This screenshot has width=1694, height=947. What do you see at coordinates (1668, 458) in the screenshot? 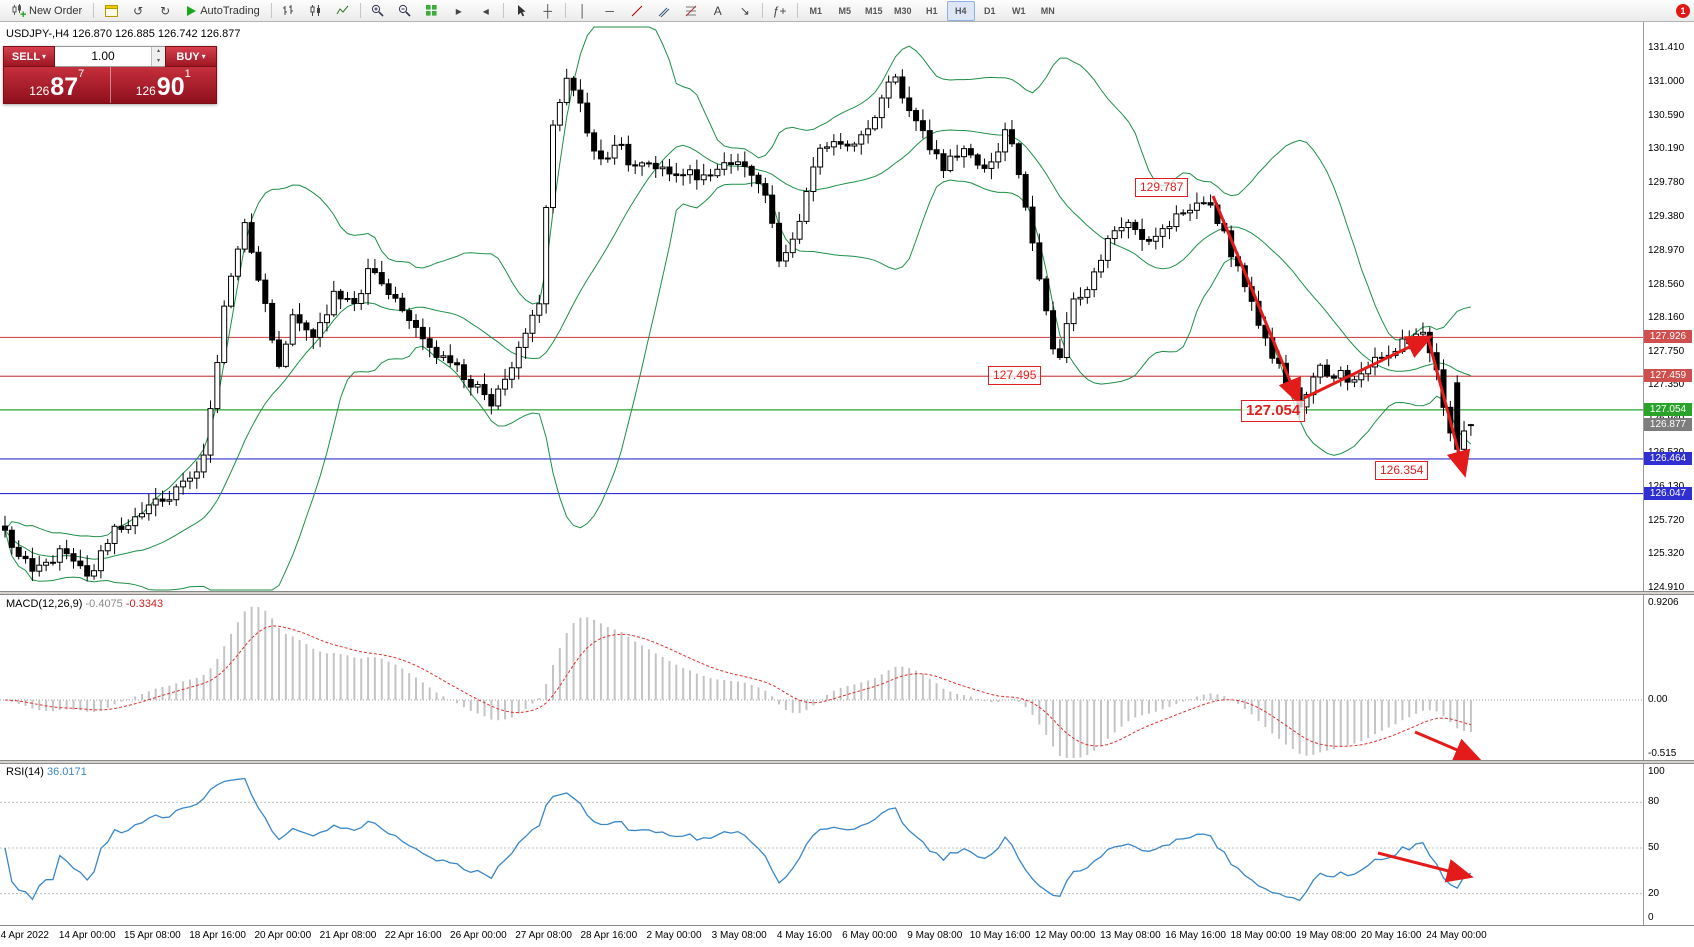
I see `price-level-tag: 126.464` at bounding box center [1668, 458].